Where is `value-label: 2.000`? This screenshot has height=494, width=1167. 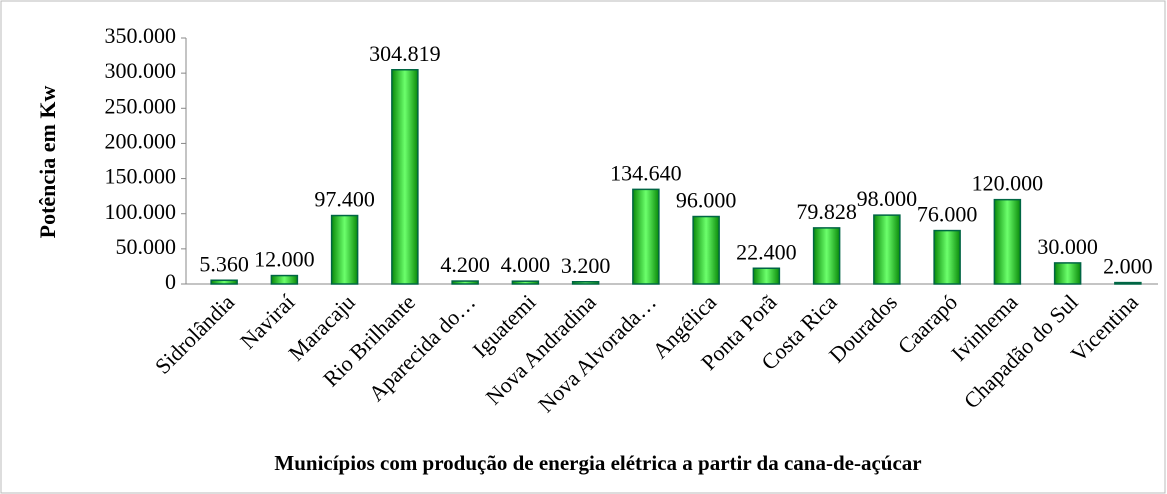
value-label: 2.000 is located at coordinates (1128, 266).